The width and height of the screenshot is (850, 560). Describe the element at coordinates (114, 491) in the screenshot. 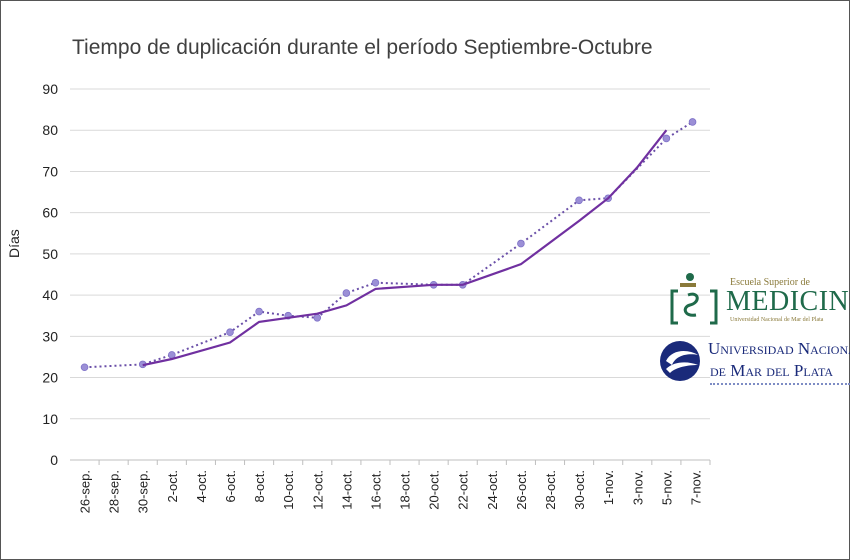

I see `x-tick-label: 28-sep.` at that location.